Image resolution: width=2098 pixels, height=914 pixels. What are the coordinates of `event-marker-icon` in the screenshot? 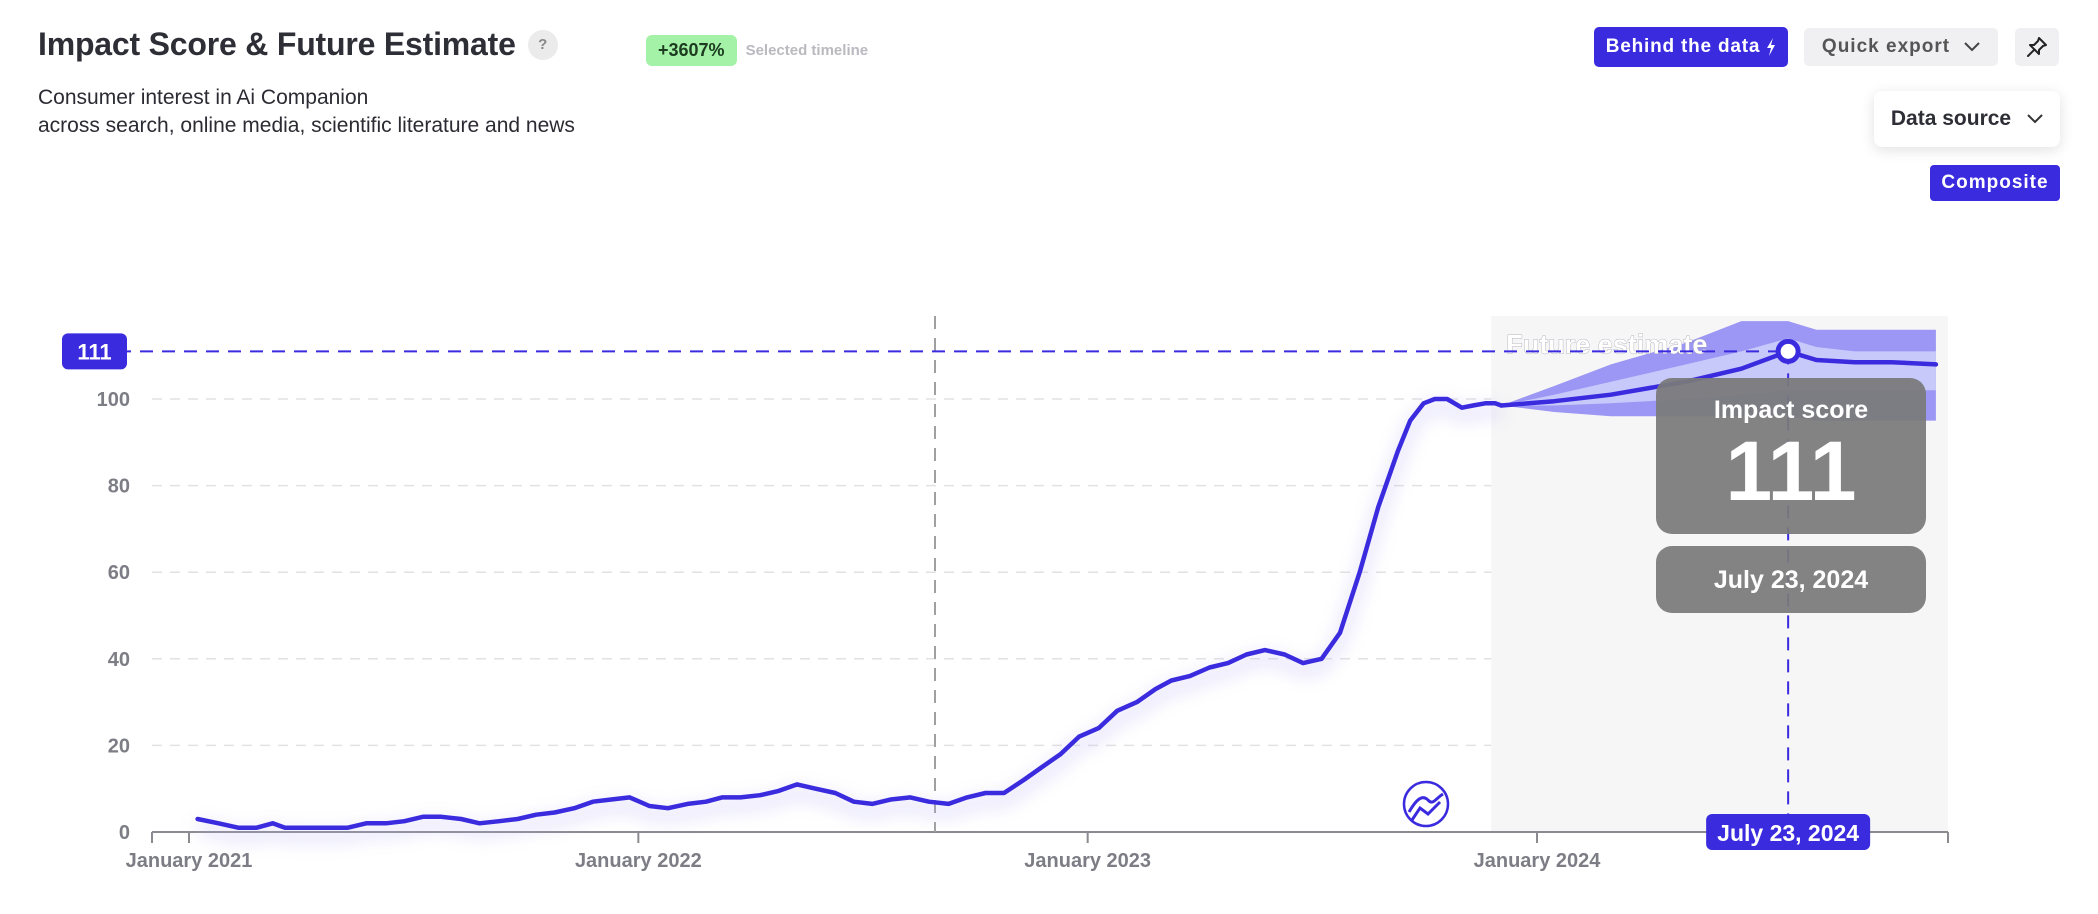 It's located at (1426, 804).